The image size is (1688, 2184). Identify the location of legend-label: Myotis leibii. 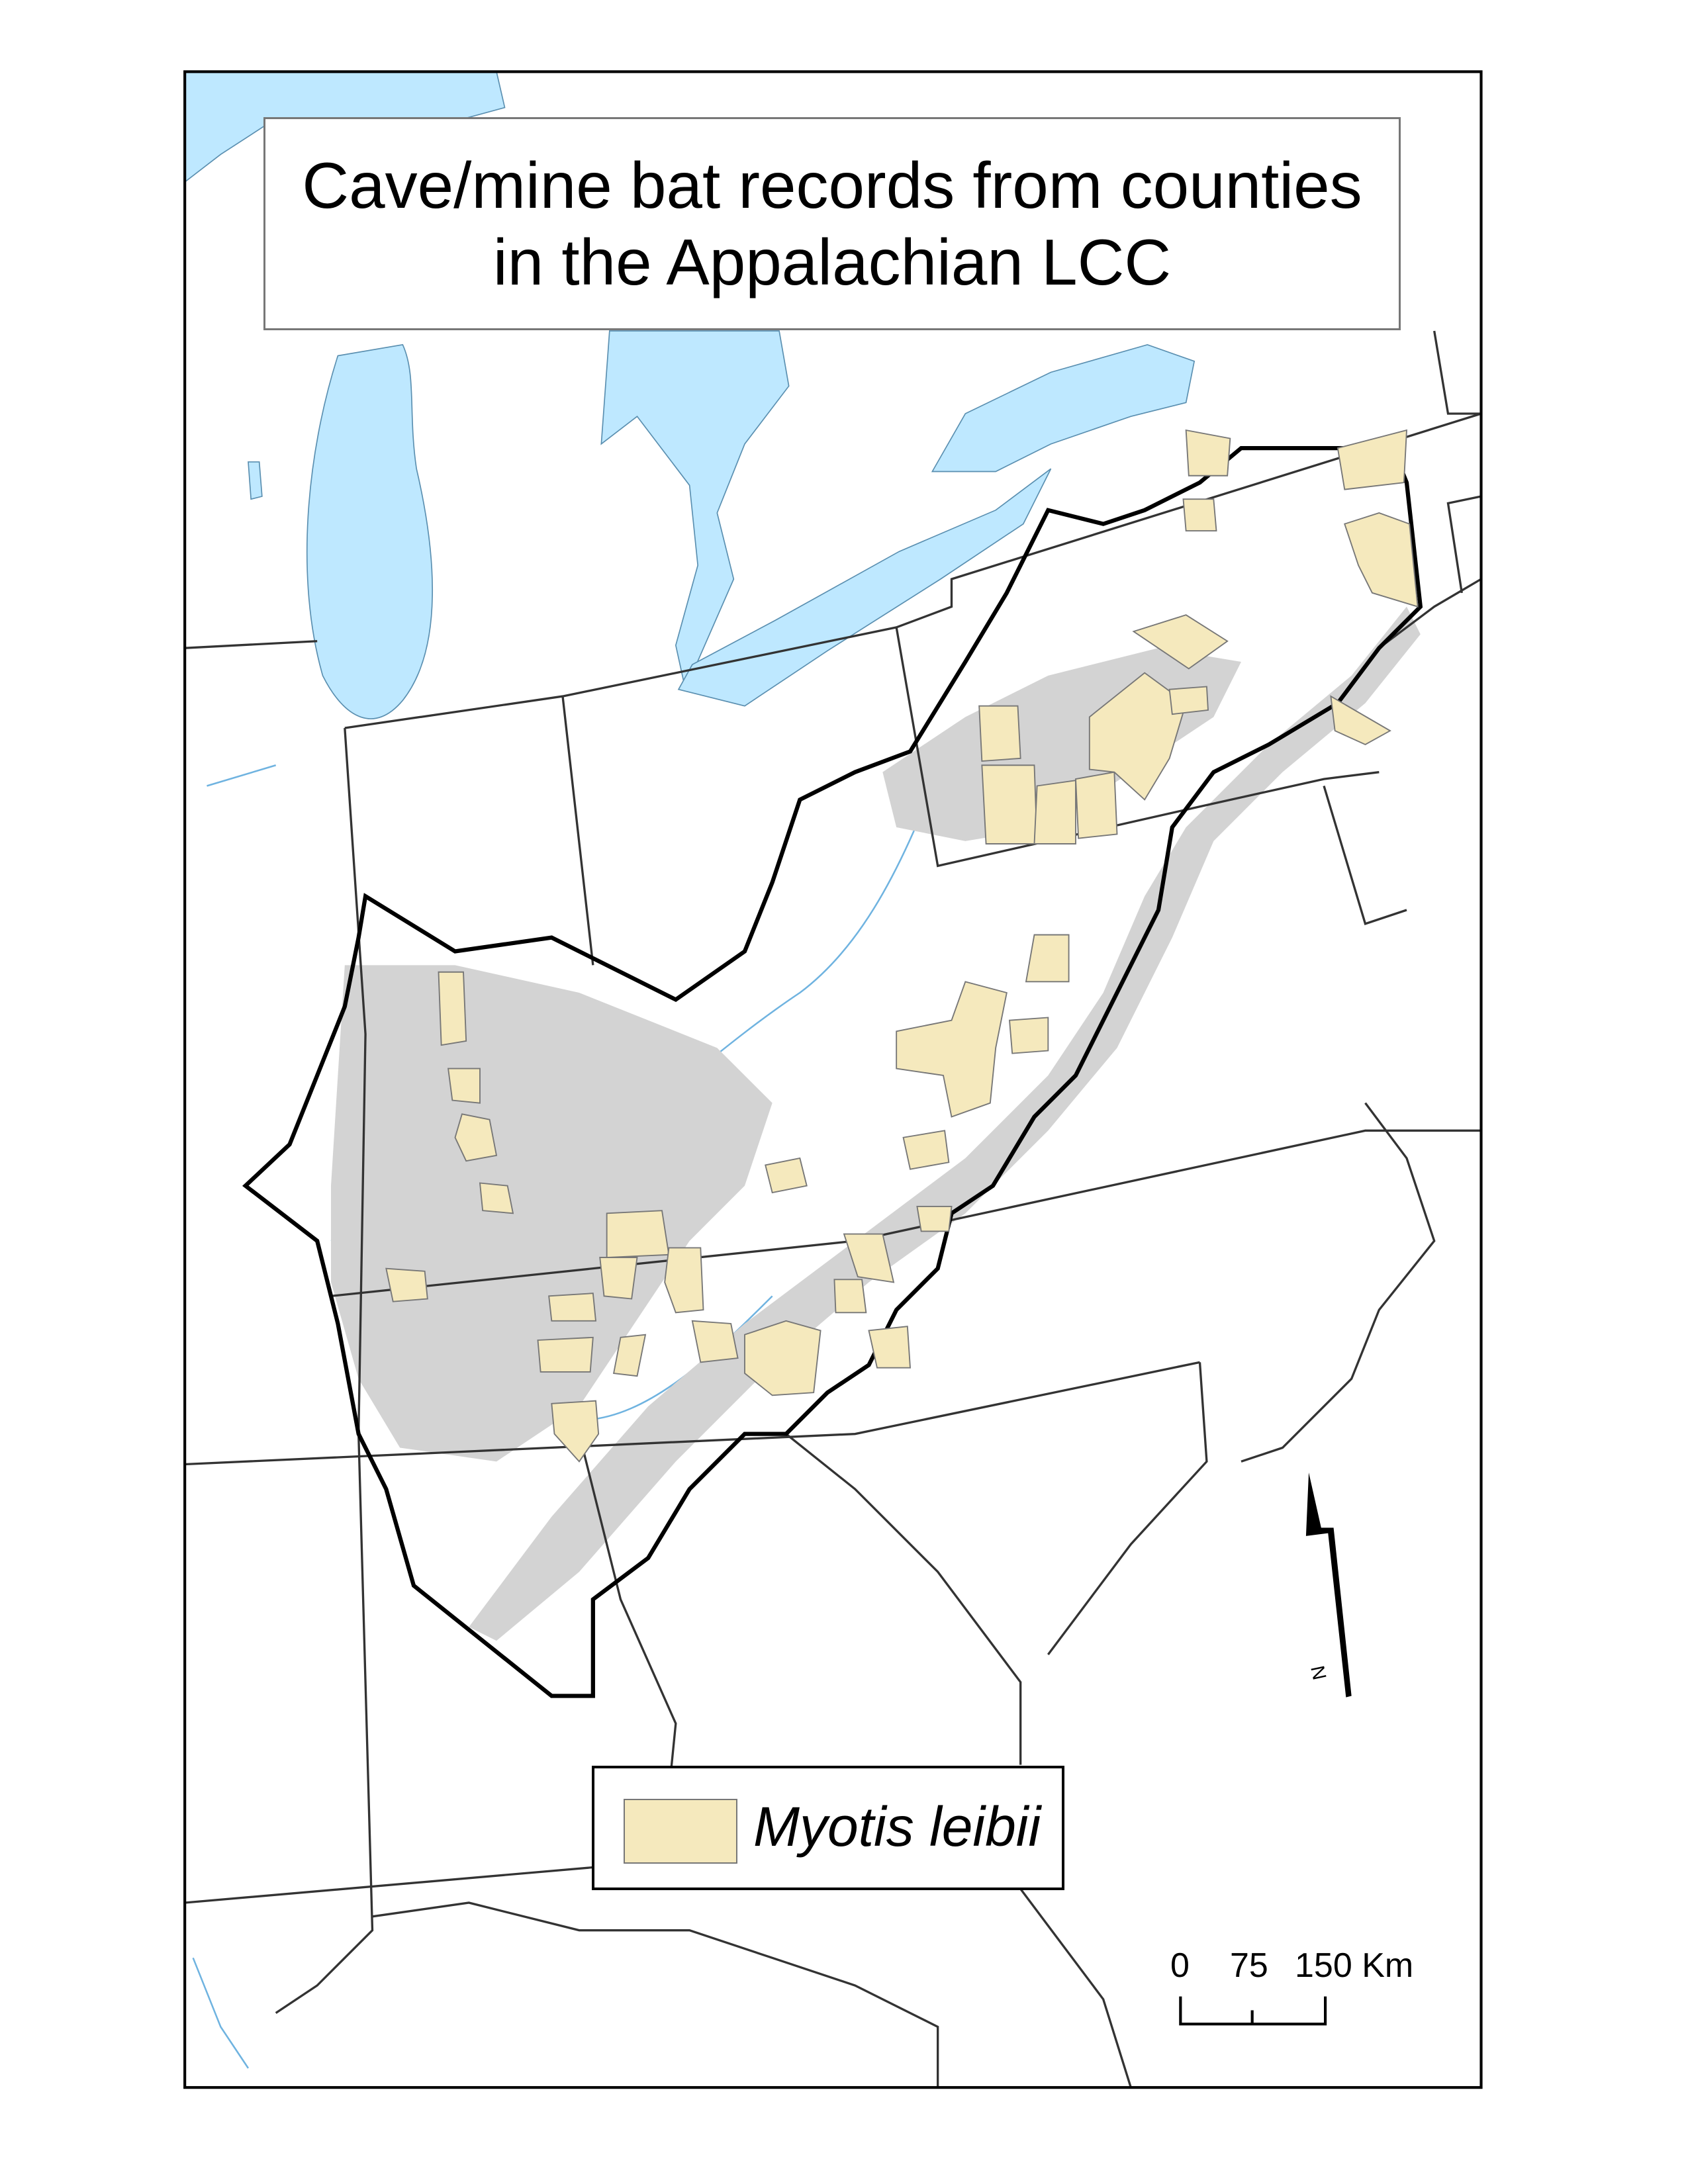
(897, 1827).